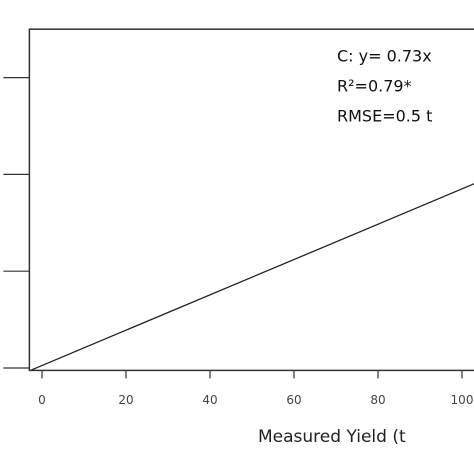  Describe the element at coordinates (42, 400) in the screenshot. I see `x-tick-label: 0` at that location.